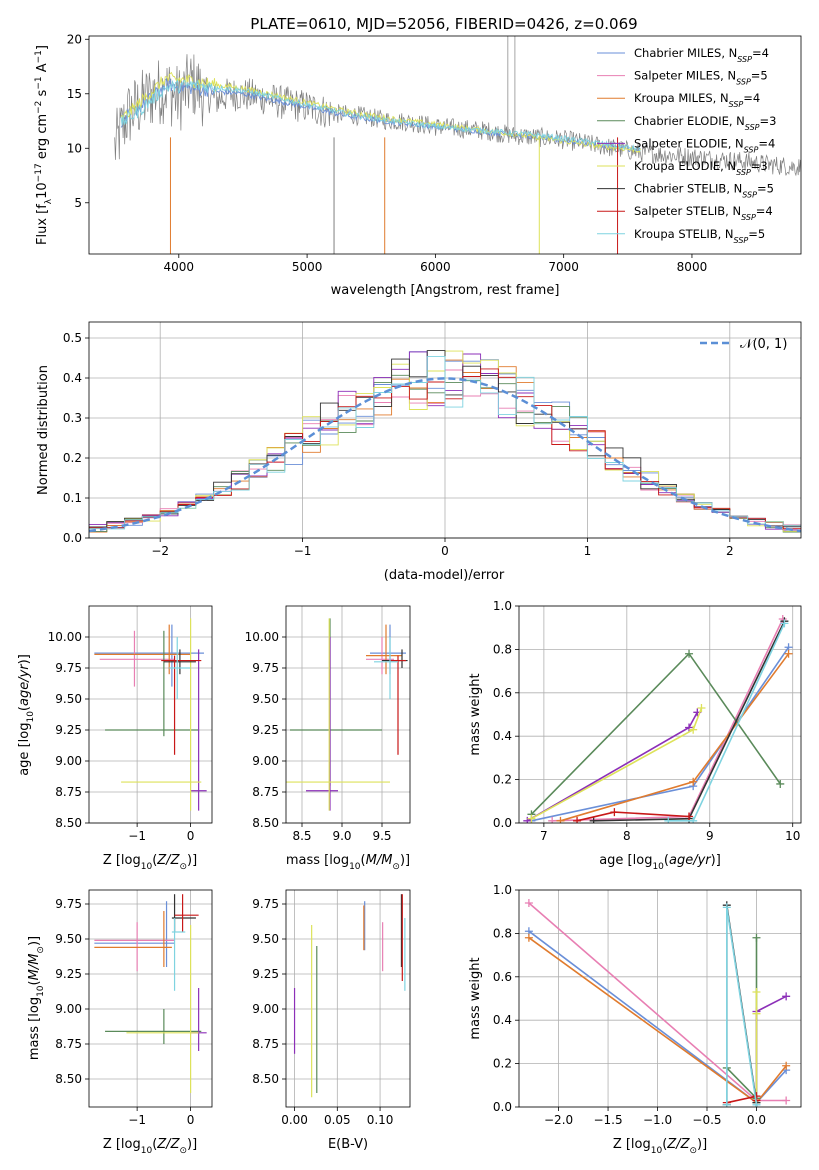  I want to click on legend-tail: =3, so click(768, 121).